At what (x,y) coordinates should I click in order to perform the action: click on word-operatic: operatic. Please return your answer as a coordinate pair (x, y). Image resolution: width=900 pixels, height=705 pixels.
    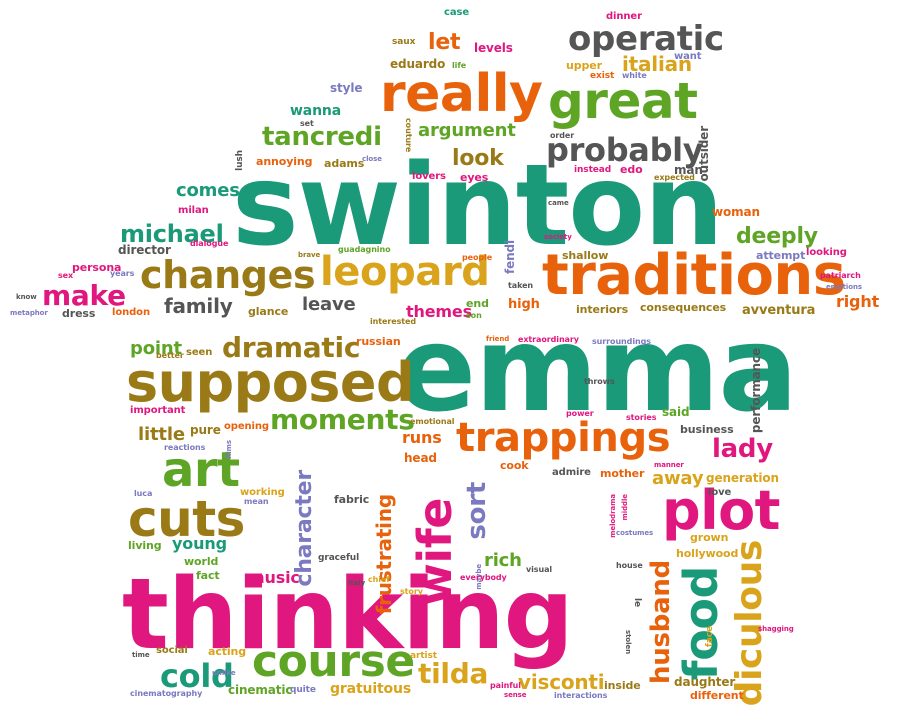
    Looking at the image, I should click on (646, 39).